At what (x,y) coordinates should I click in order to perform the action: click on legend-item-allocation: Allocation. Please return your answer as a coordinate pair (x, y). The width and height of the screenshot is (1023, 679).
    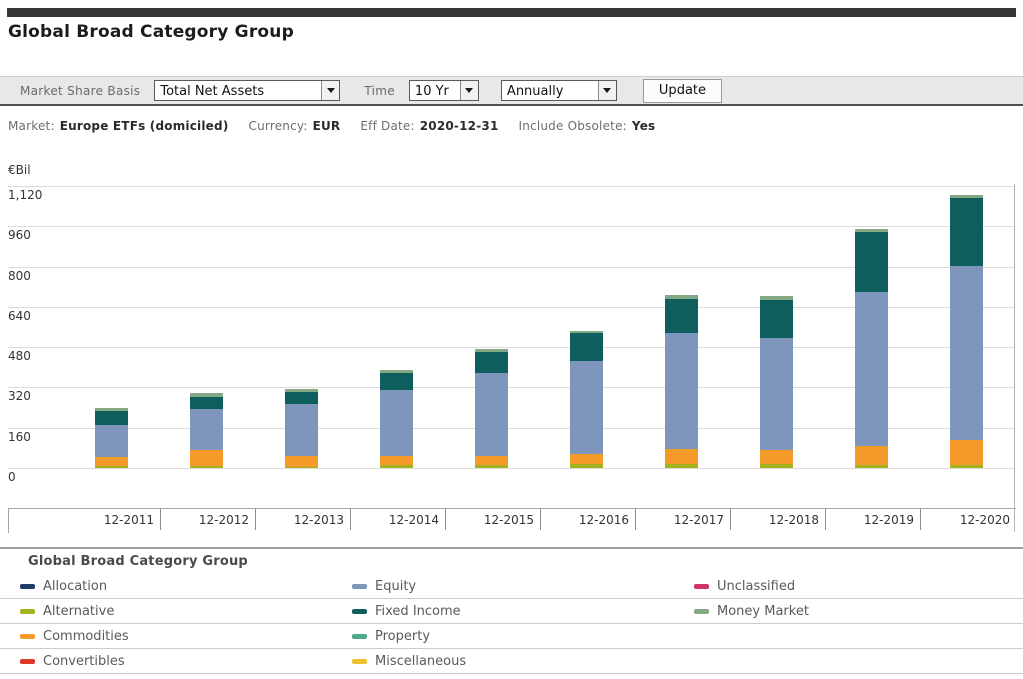
    Looking at the image, I should click on (63, 586).